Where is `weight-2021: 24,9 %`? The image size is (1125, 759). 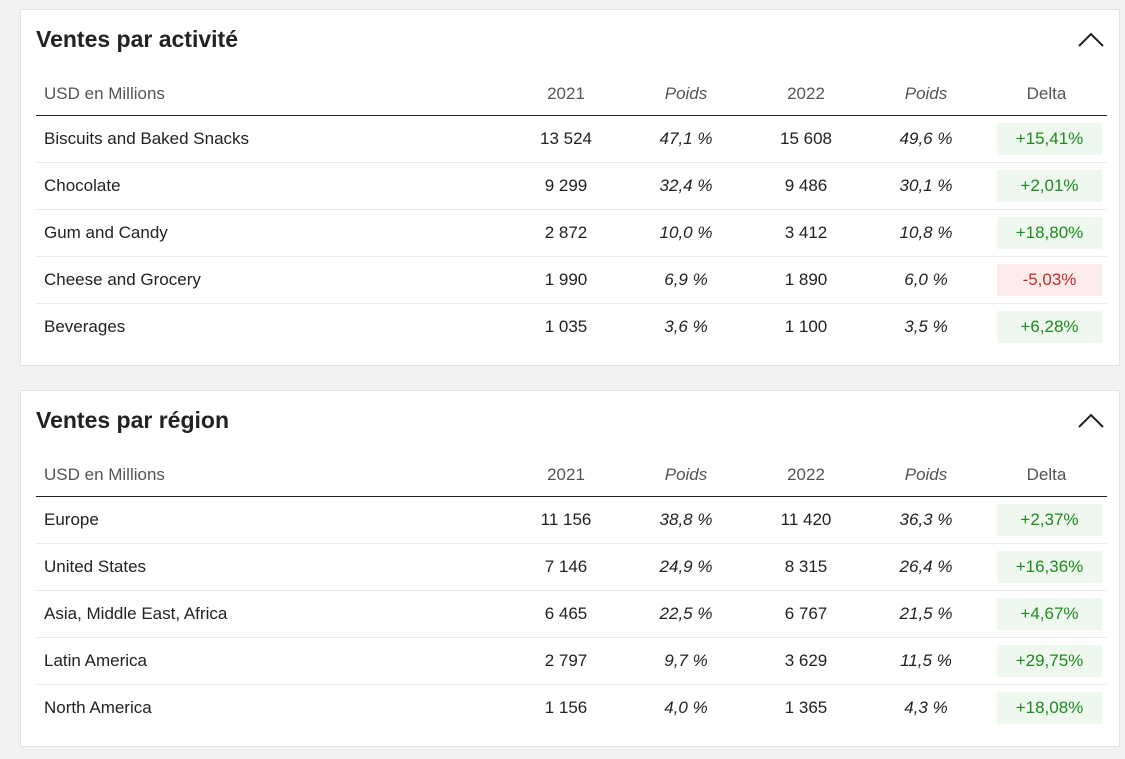
weight-2021: 24,9 % is located at coordinates (686, 567).